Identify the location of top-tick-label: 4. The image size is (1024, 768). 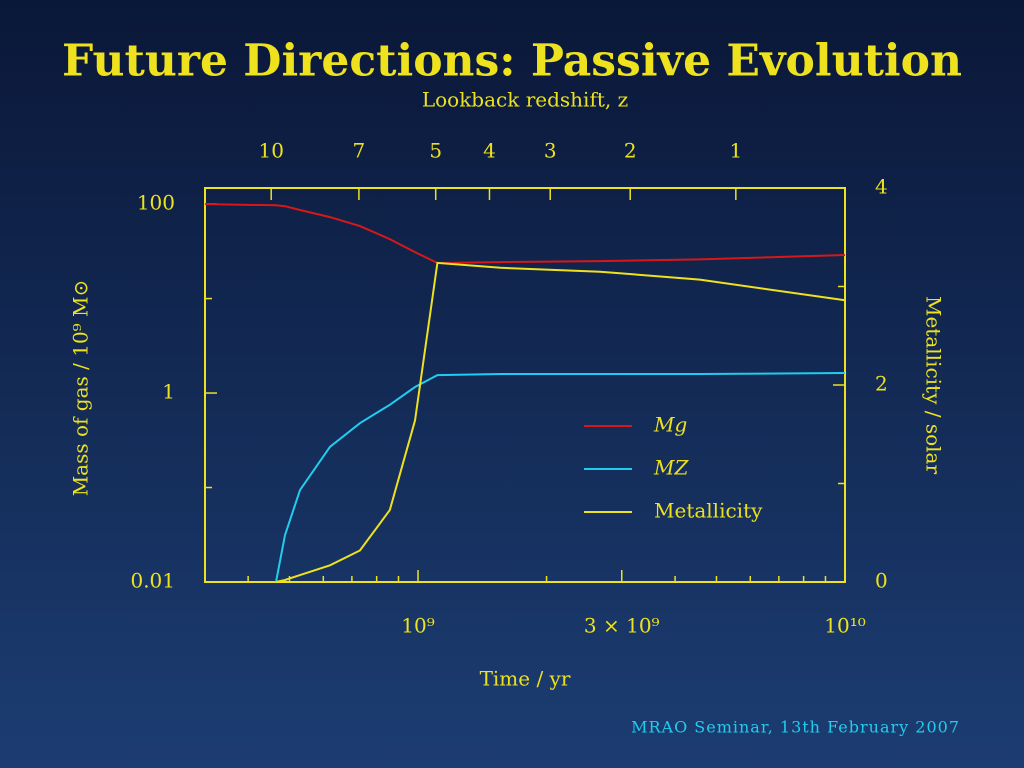
(489, 151).